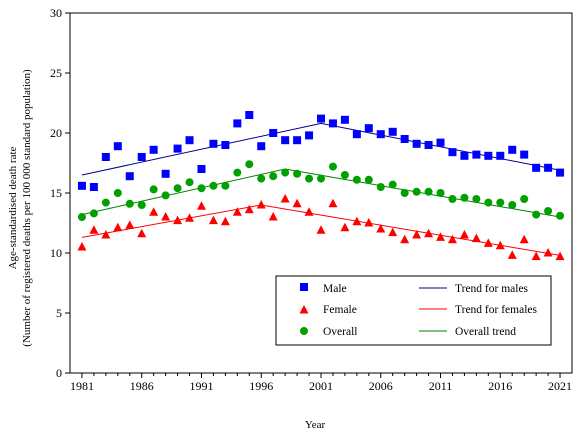 This screenshot has width=588, height=443. What do you see at coordinates (321, 386) in the screenshot?
I see `x-tick-label: 2001` at bounding box center [321, 386].